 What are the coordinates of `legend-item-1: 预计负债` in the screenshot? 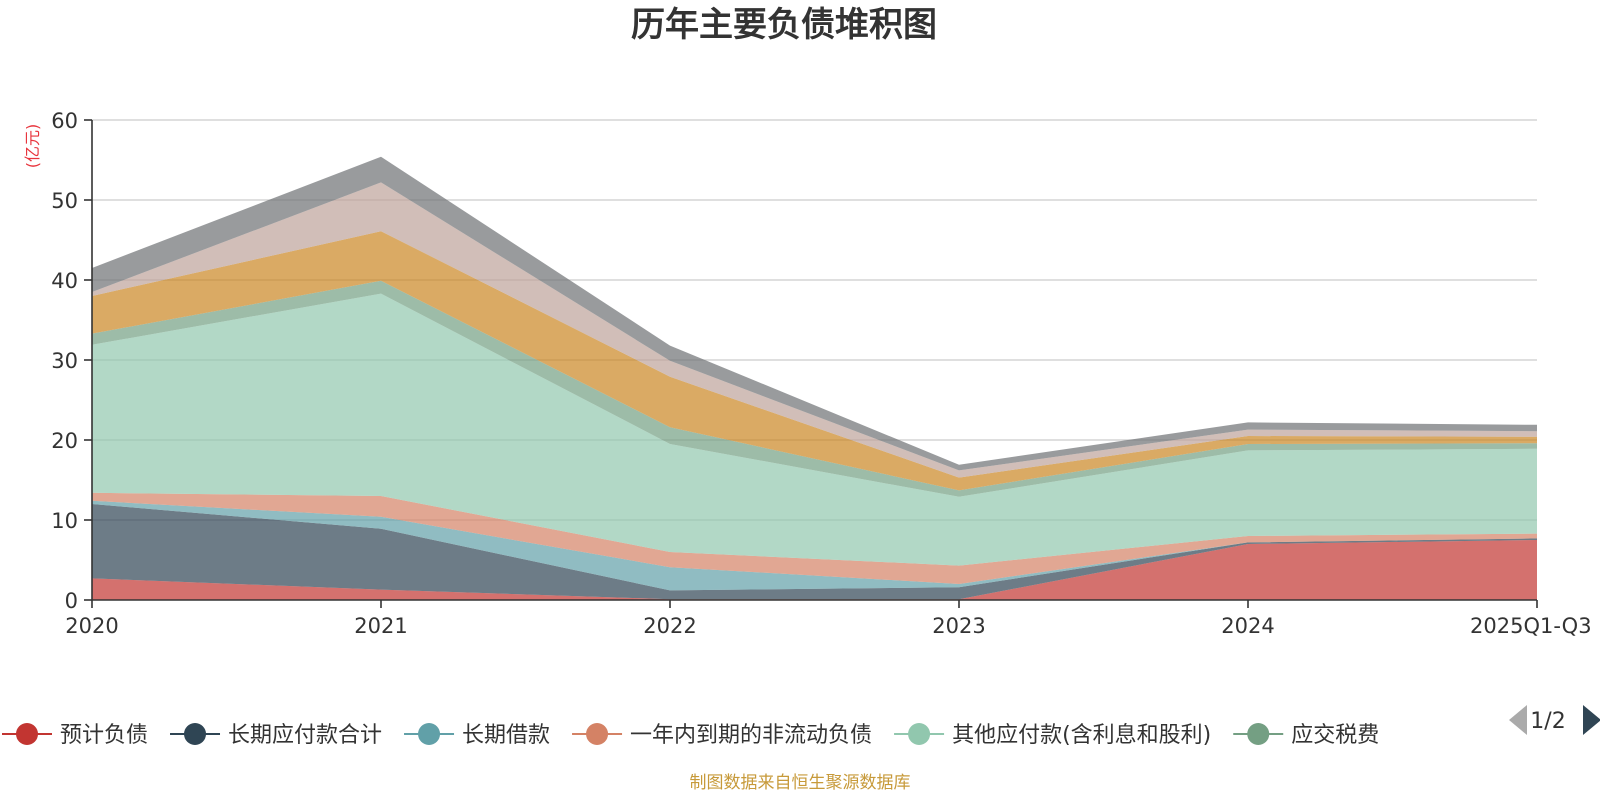 It's located at (75, 735).